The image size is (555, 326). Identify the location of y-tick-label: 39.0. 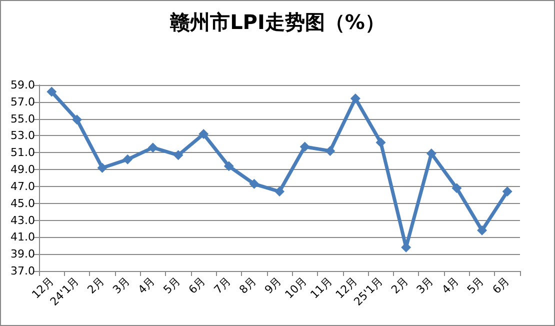
(22, 254).